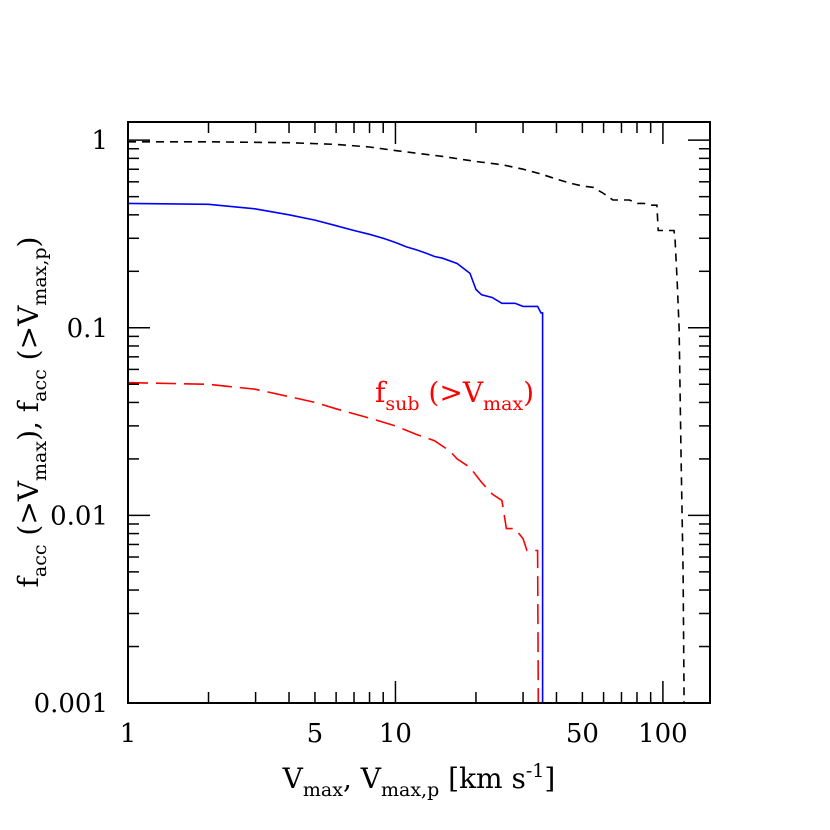 The height and width of the screenshot is (830, 830). Describe the element at coordinates (454, 395) in the screenshot. I see `fsub-annotation: fsub (>Vmax)` at that location.